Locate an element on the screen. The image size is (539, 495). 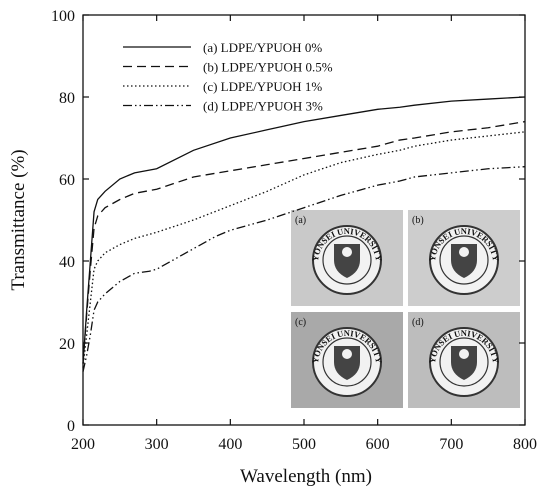
inset-label: (b) is located at coordinates (418, 220).